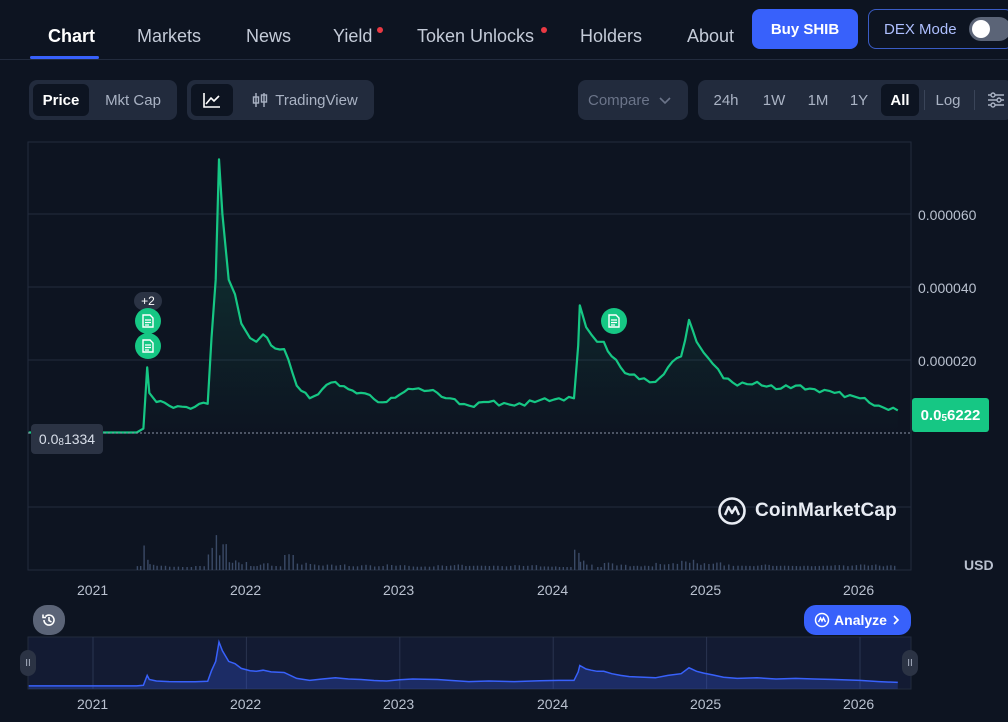  What do you see at coordinates (900, 100) in the screenshot?
I see `range-all-button: All` at bounding box center [900, 100].